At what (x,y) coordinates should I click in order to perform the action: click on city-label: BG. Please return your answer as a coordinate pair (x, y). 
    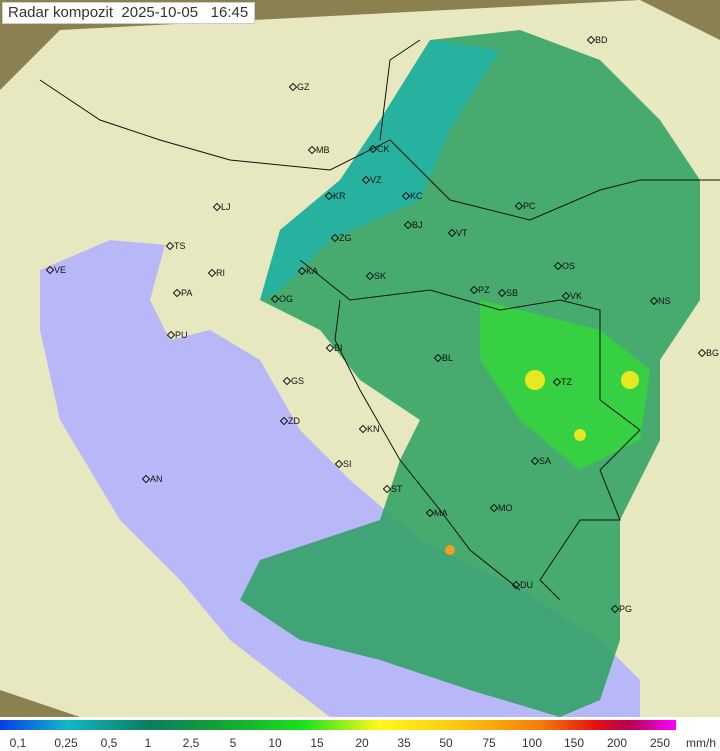
    Looking at the image, I should click on (713, 353).